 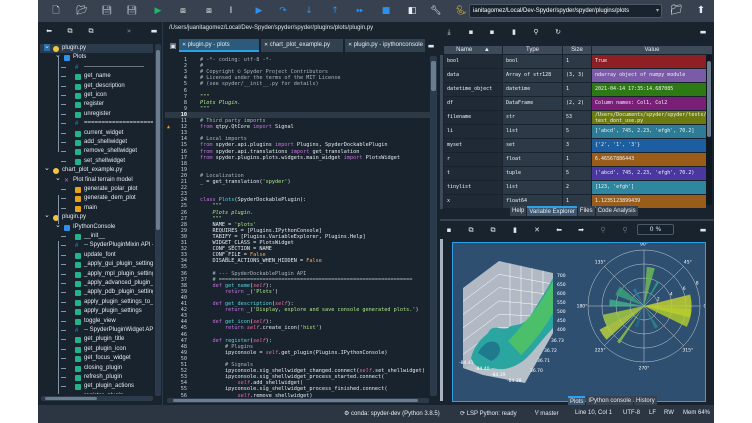 I want to click on zoom-out-icon: ⚲, so click(x=625, y=230).